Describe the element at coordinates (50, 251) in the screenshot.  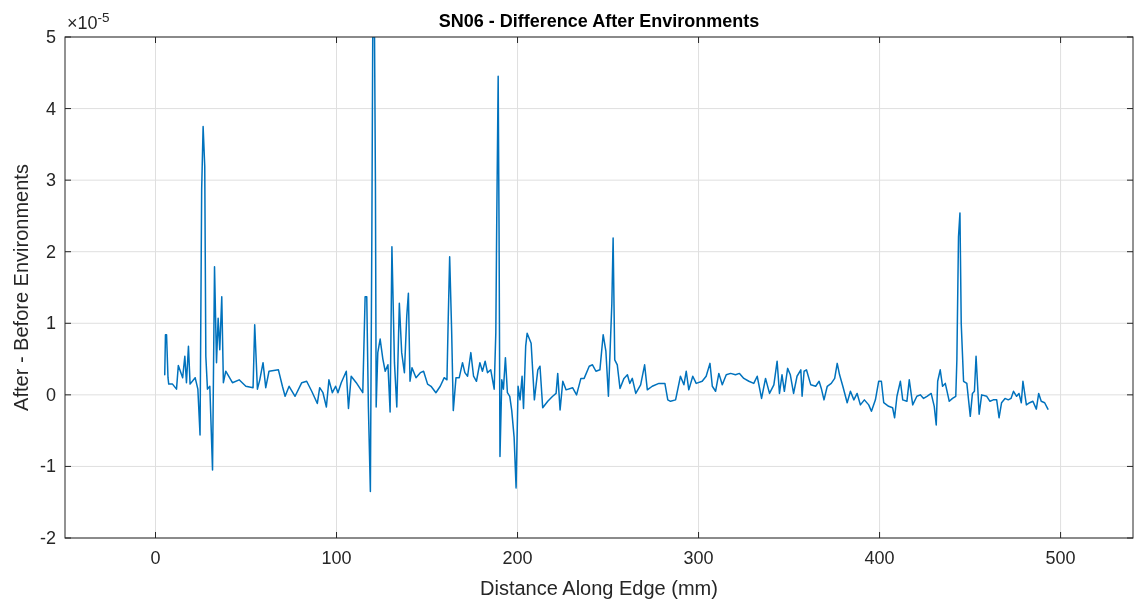
I see `y-tick-label: 2` at that location.